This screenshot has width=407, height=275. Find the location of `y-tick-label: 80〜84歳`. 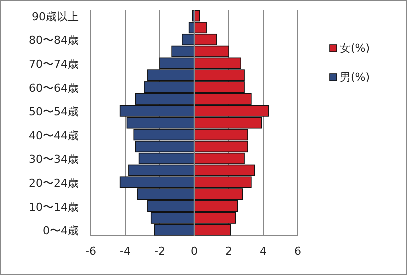

y-tick-label: 80〜84歳 is located at coordinates (54, 41).